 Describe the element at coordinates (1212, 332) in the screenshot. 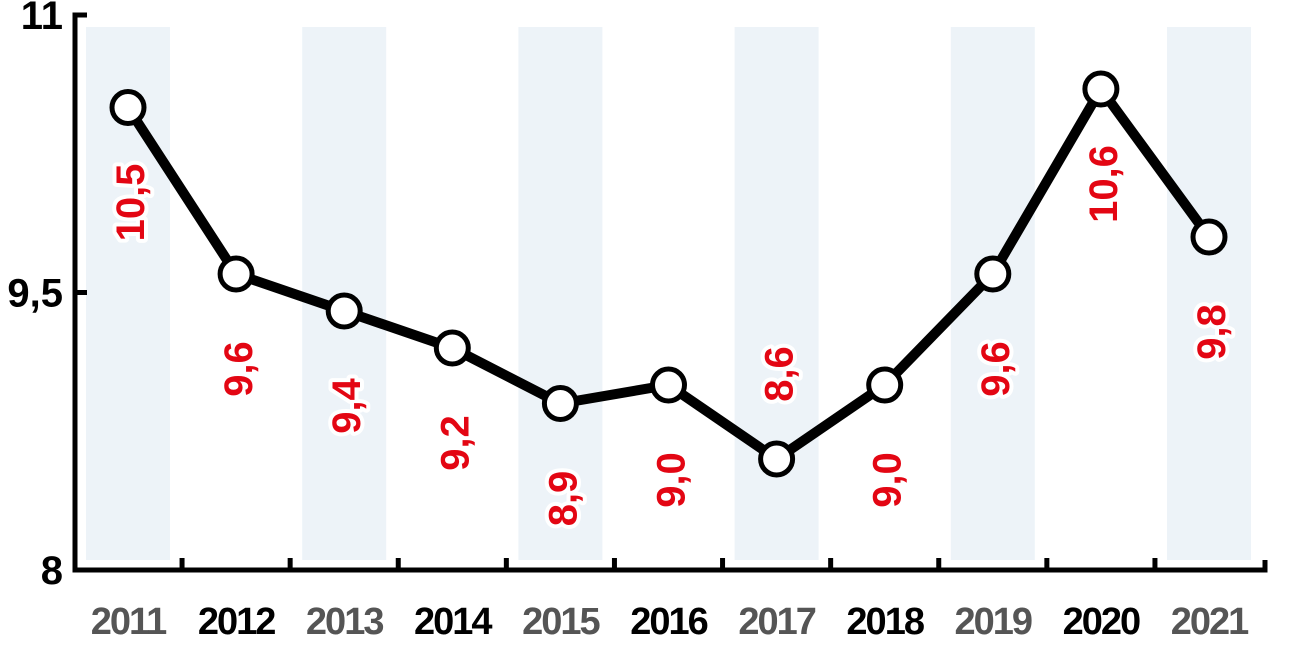

I see `data-label: 9,8` at that location.